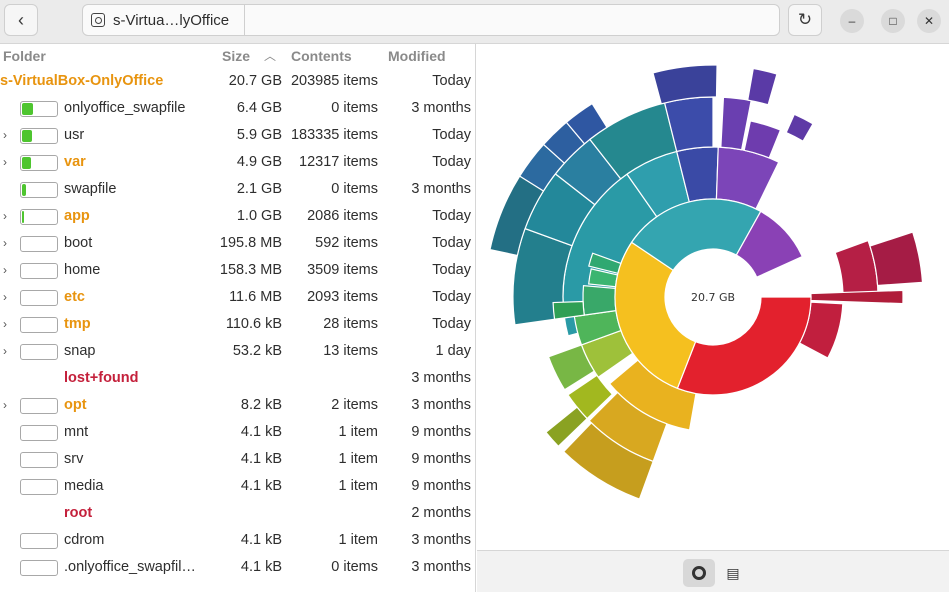 The width and height of the screenshot is (949, 592). I want to click on ring-chart-toggle, so click(699, 573).